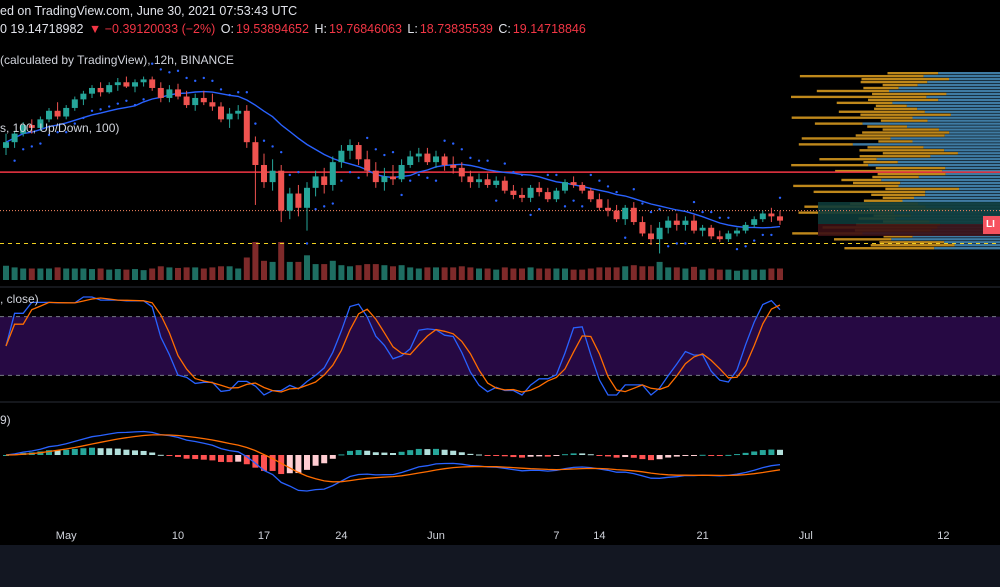 The height and width of the screenshot is (587, 1000). I want to click on macd-legend: 9), so click(5, 420).